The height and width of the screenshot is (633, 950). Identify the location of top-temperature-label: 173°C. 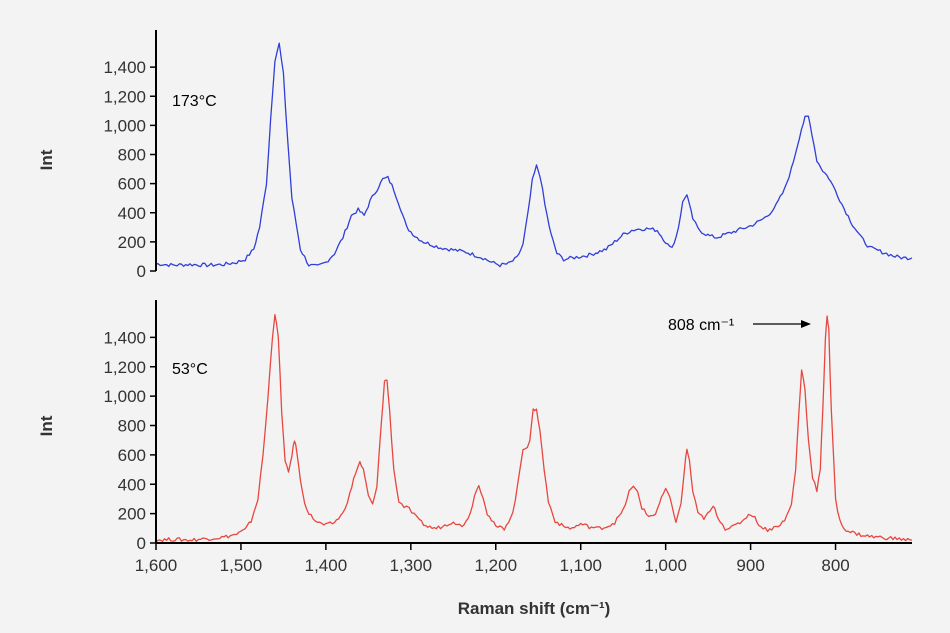
(194, 101).